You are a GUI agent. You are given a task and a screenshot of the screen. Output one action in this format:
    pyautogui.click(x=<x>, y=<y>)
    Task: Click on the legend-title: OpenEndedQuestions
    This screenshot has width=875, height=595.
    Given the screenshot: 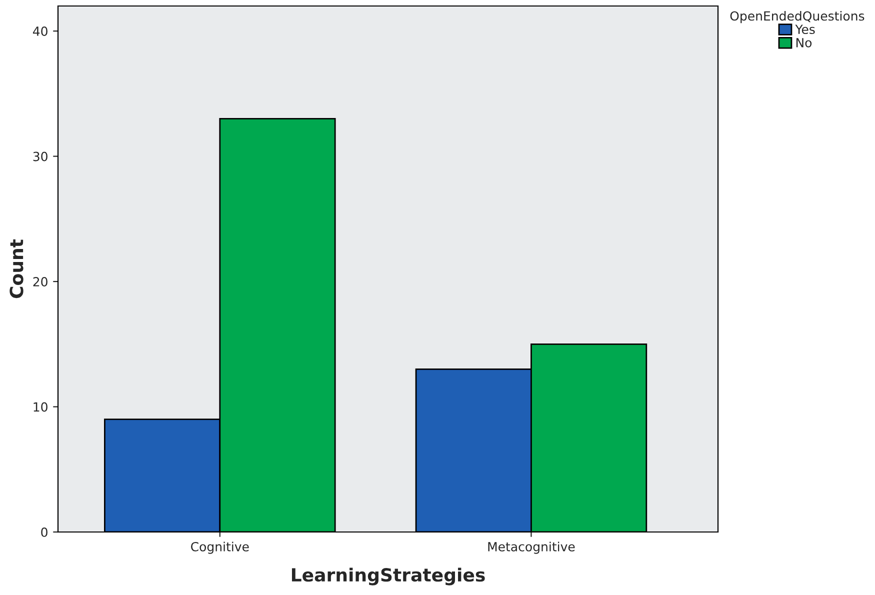 What is the action you would take?
    pyautogui.click(x=797, y=17)
    